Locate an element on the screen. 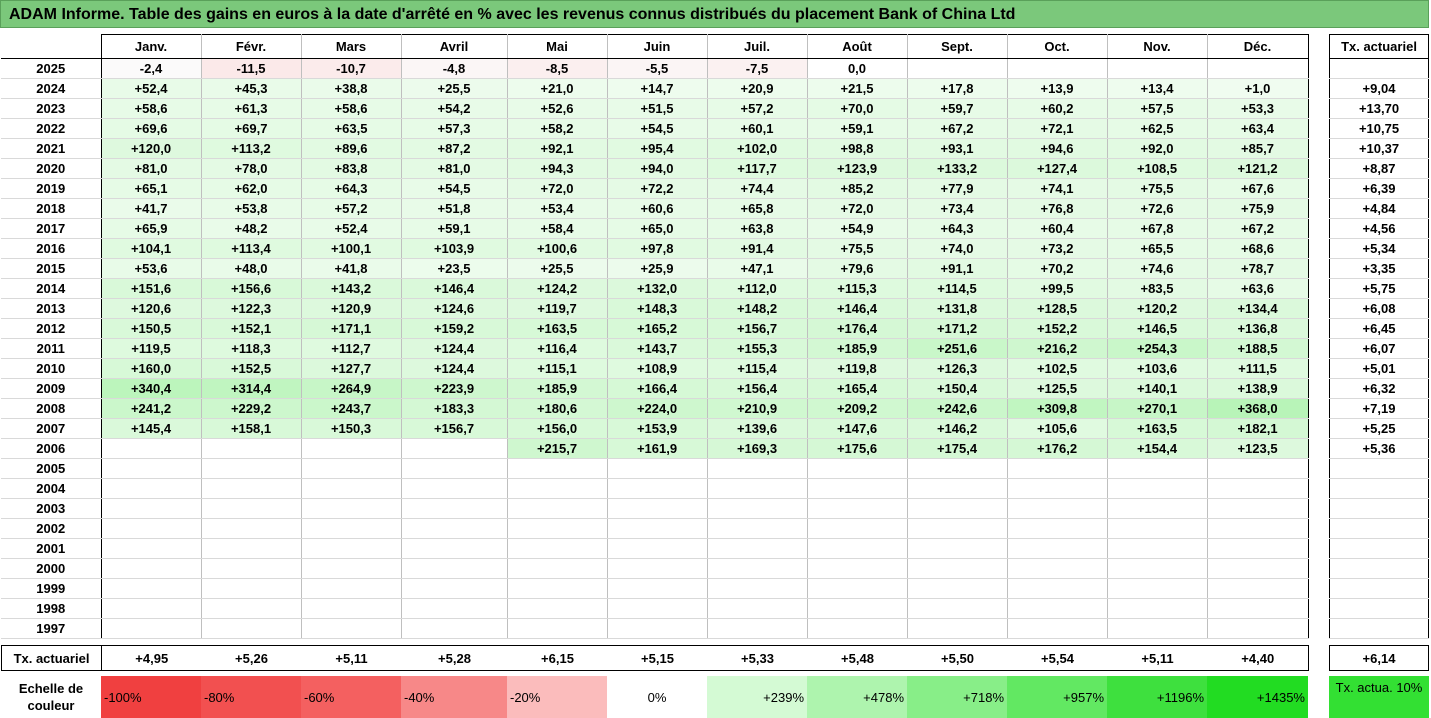 Image resolution: width=1431 pixels, height=718 pixels. rate-cell: +6,08 is located at coordinates (1379, 308).